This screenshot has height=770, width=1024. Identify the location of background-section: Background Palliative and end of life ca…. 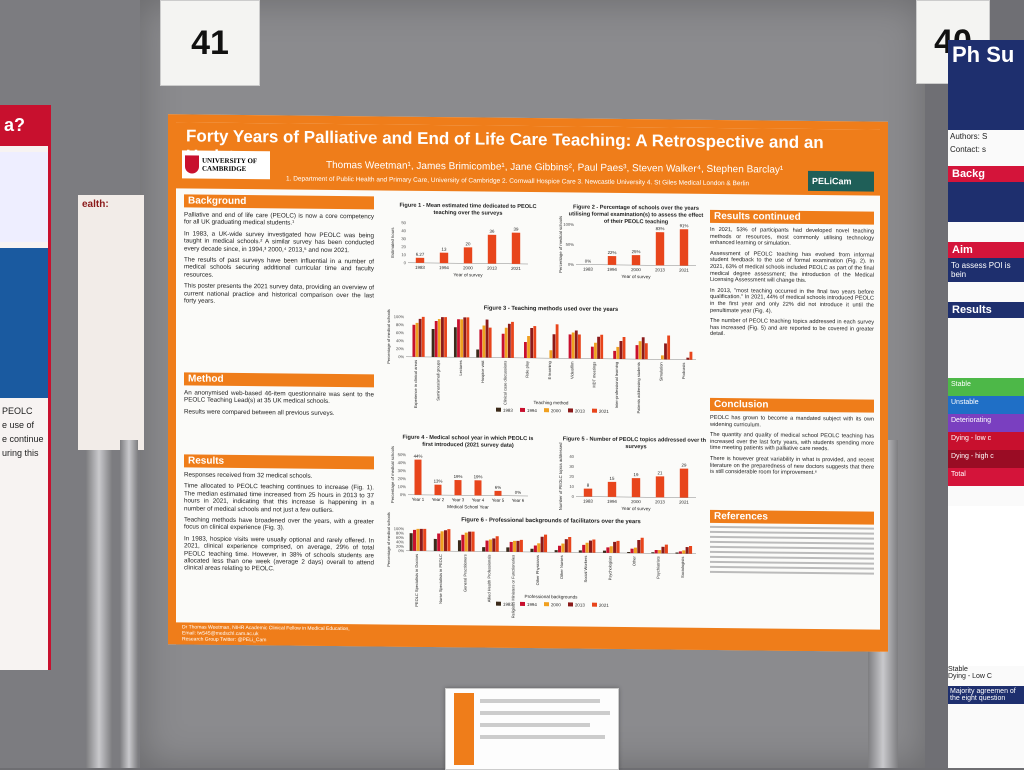
(279, 252).